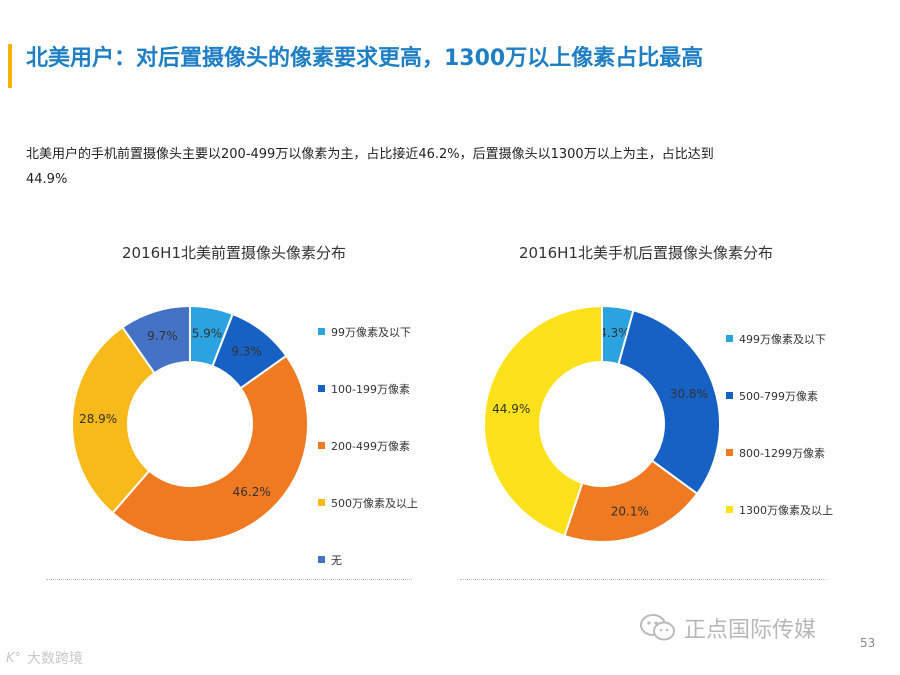 This screenshot has width=900, height=675. I want to click on left-watermark: K° 大数跨境, so click(44, 658).